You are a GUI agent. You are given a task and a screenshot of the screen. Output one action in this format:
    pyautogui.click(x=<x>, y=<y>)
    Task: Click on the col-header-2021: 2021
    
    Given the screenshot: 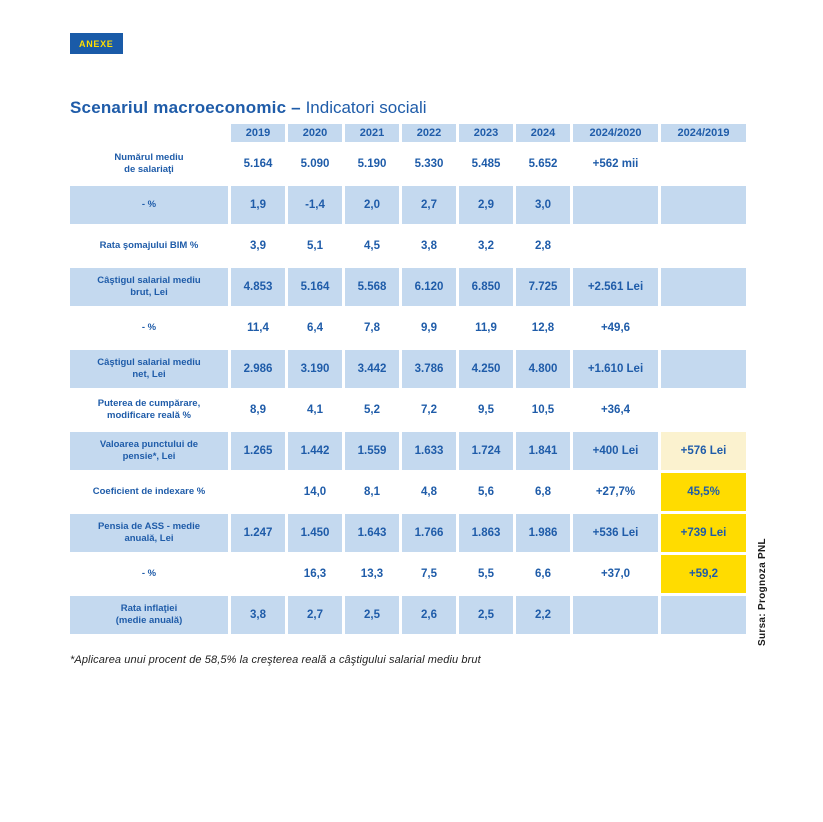 What is the action you would take?
    pyautogui.click(x=372, y=133)
    